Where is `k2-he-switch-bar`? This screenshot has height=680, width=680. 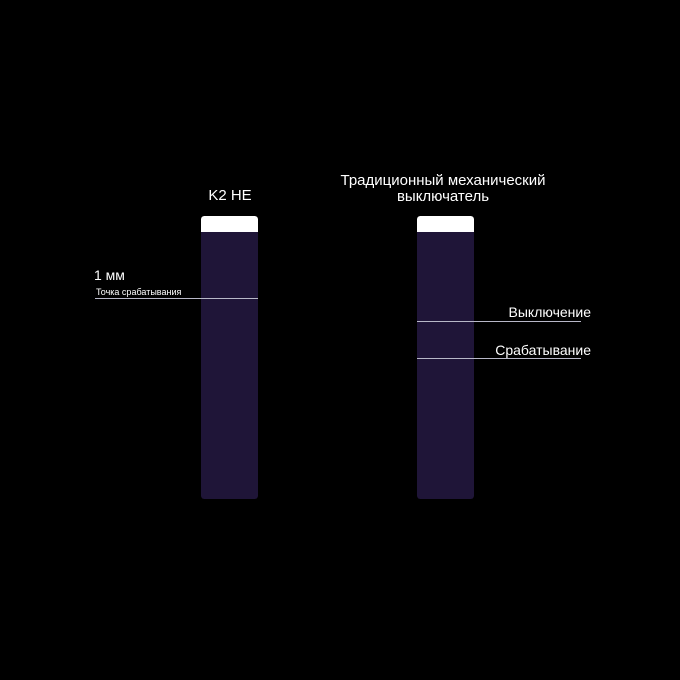 k2-he-switch-bar is located at coordinates (229, 357).